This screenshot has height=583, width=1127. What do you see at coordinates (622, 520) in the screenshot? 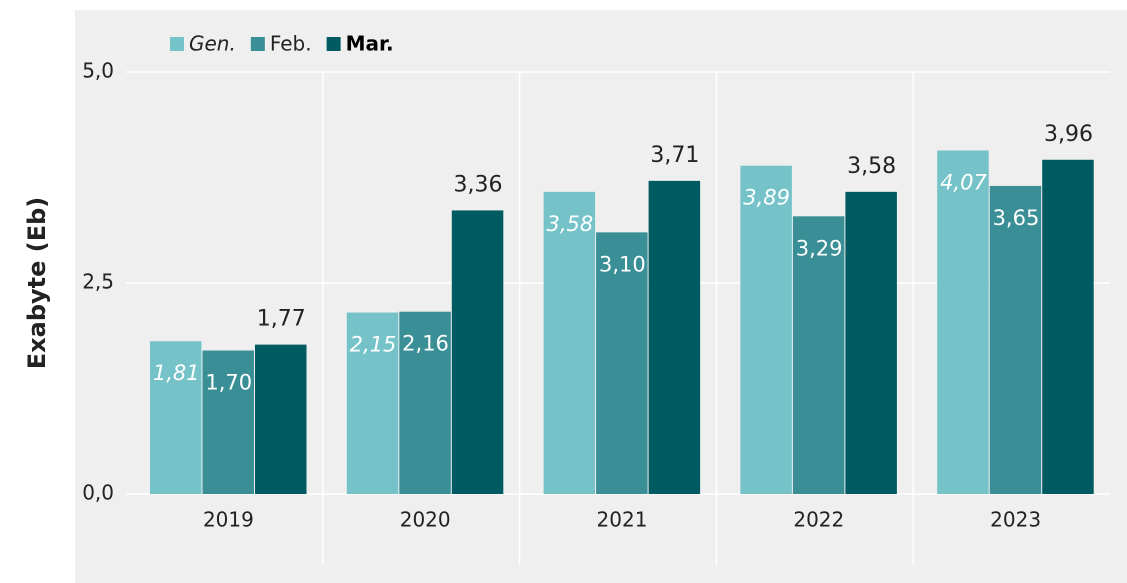
I see `x-tick-label: 2021` at bounding box center [622, 520].